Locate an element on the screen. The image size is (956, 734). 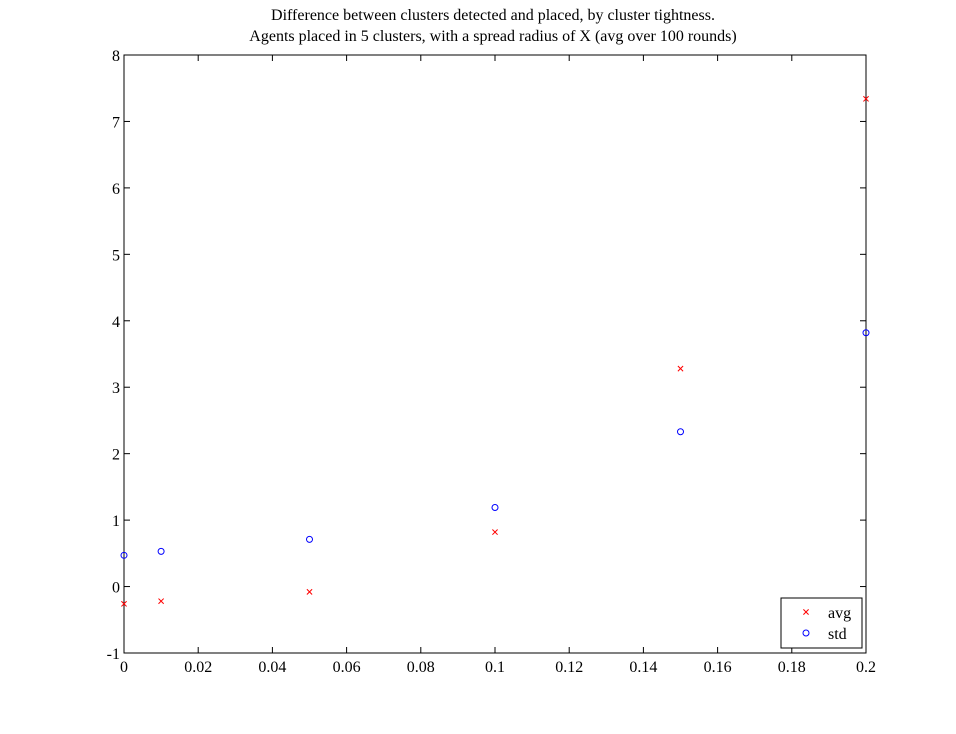
x-tick-label: 0.16 is located at coordinates (718, 667).